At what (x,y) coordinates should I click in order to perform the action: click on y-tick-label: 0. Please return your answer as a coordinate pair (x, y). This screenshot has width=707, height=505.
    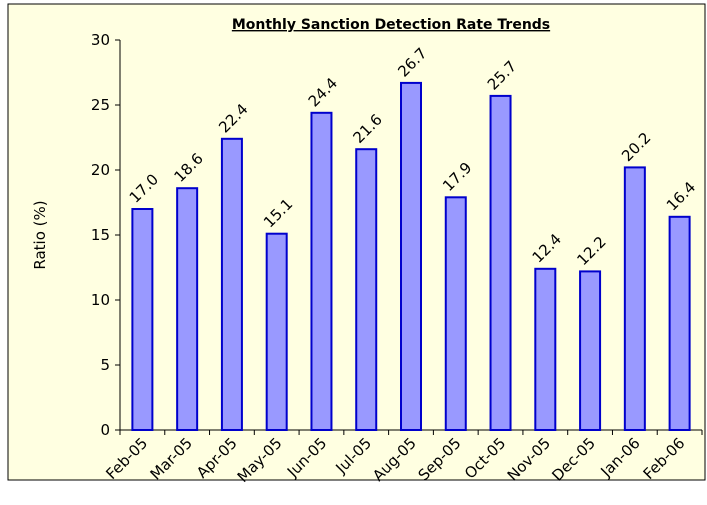
    Looking at the image, I should click on (105, 430).